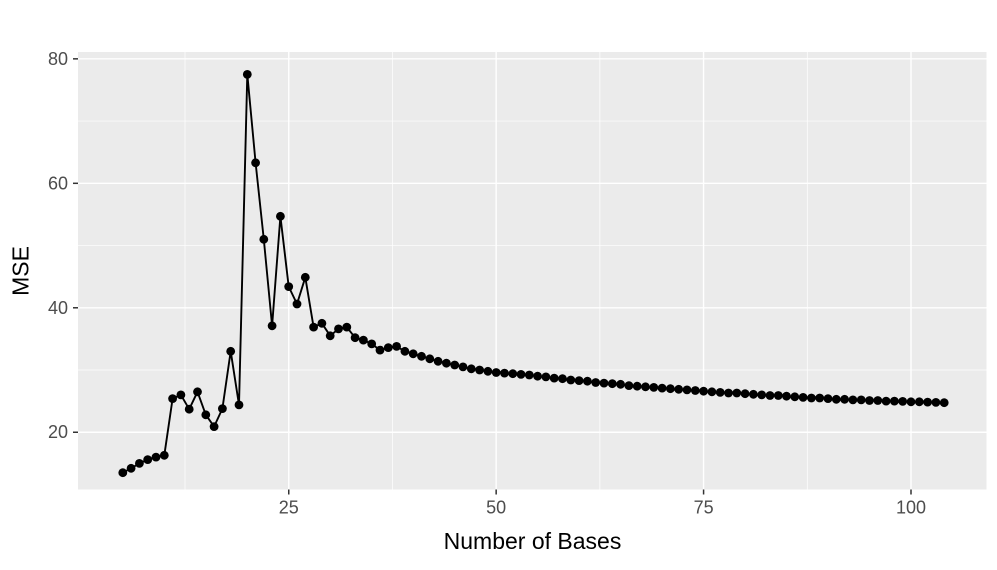  What do you see at coordinates (58, 308) in the screenshot?
I see `y-tick-label: 40` at bounding box center [58, 308].